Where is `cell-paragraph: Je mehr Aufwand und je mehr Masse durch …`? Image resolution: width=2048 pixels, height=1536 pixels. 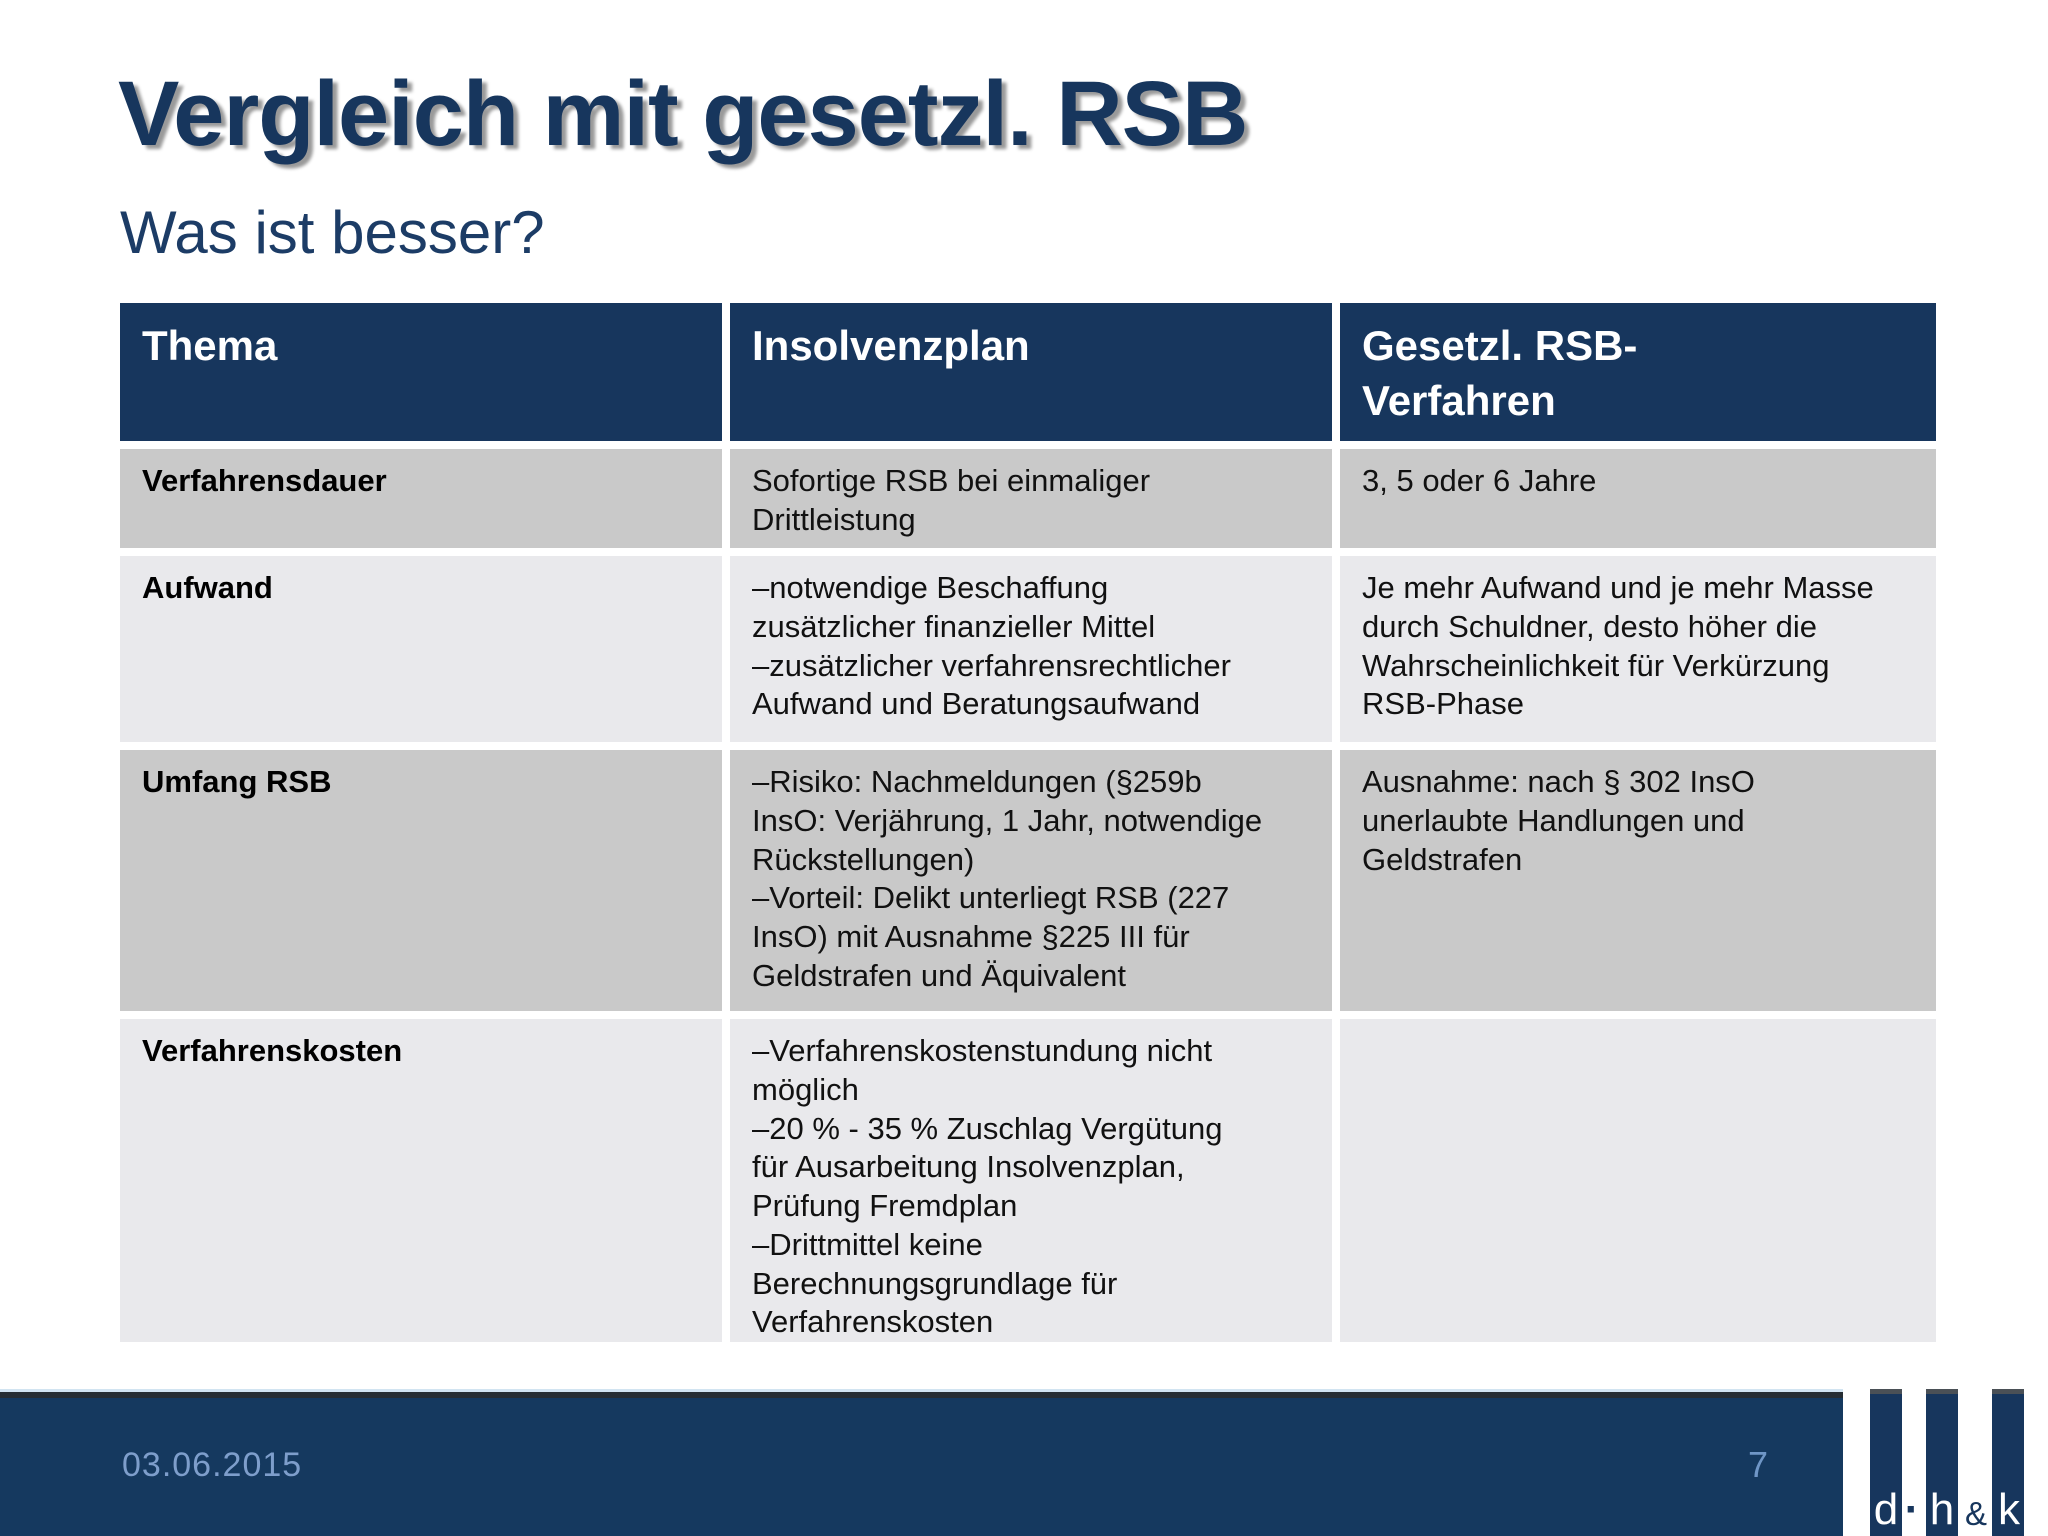 cell-paragraph: Je mehr Aufwand und je mehr Masse durch … is located at coordinates (1618, 646).